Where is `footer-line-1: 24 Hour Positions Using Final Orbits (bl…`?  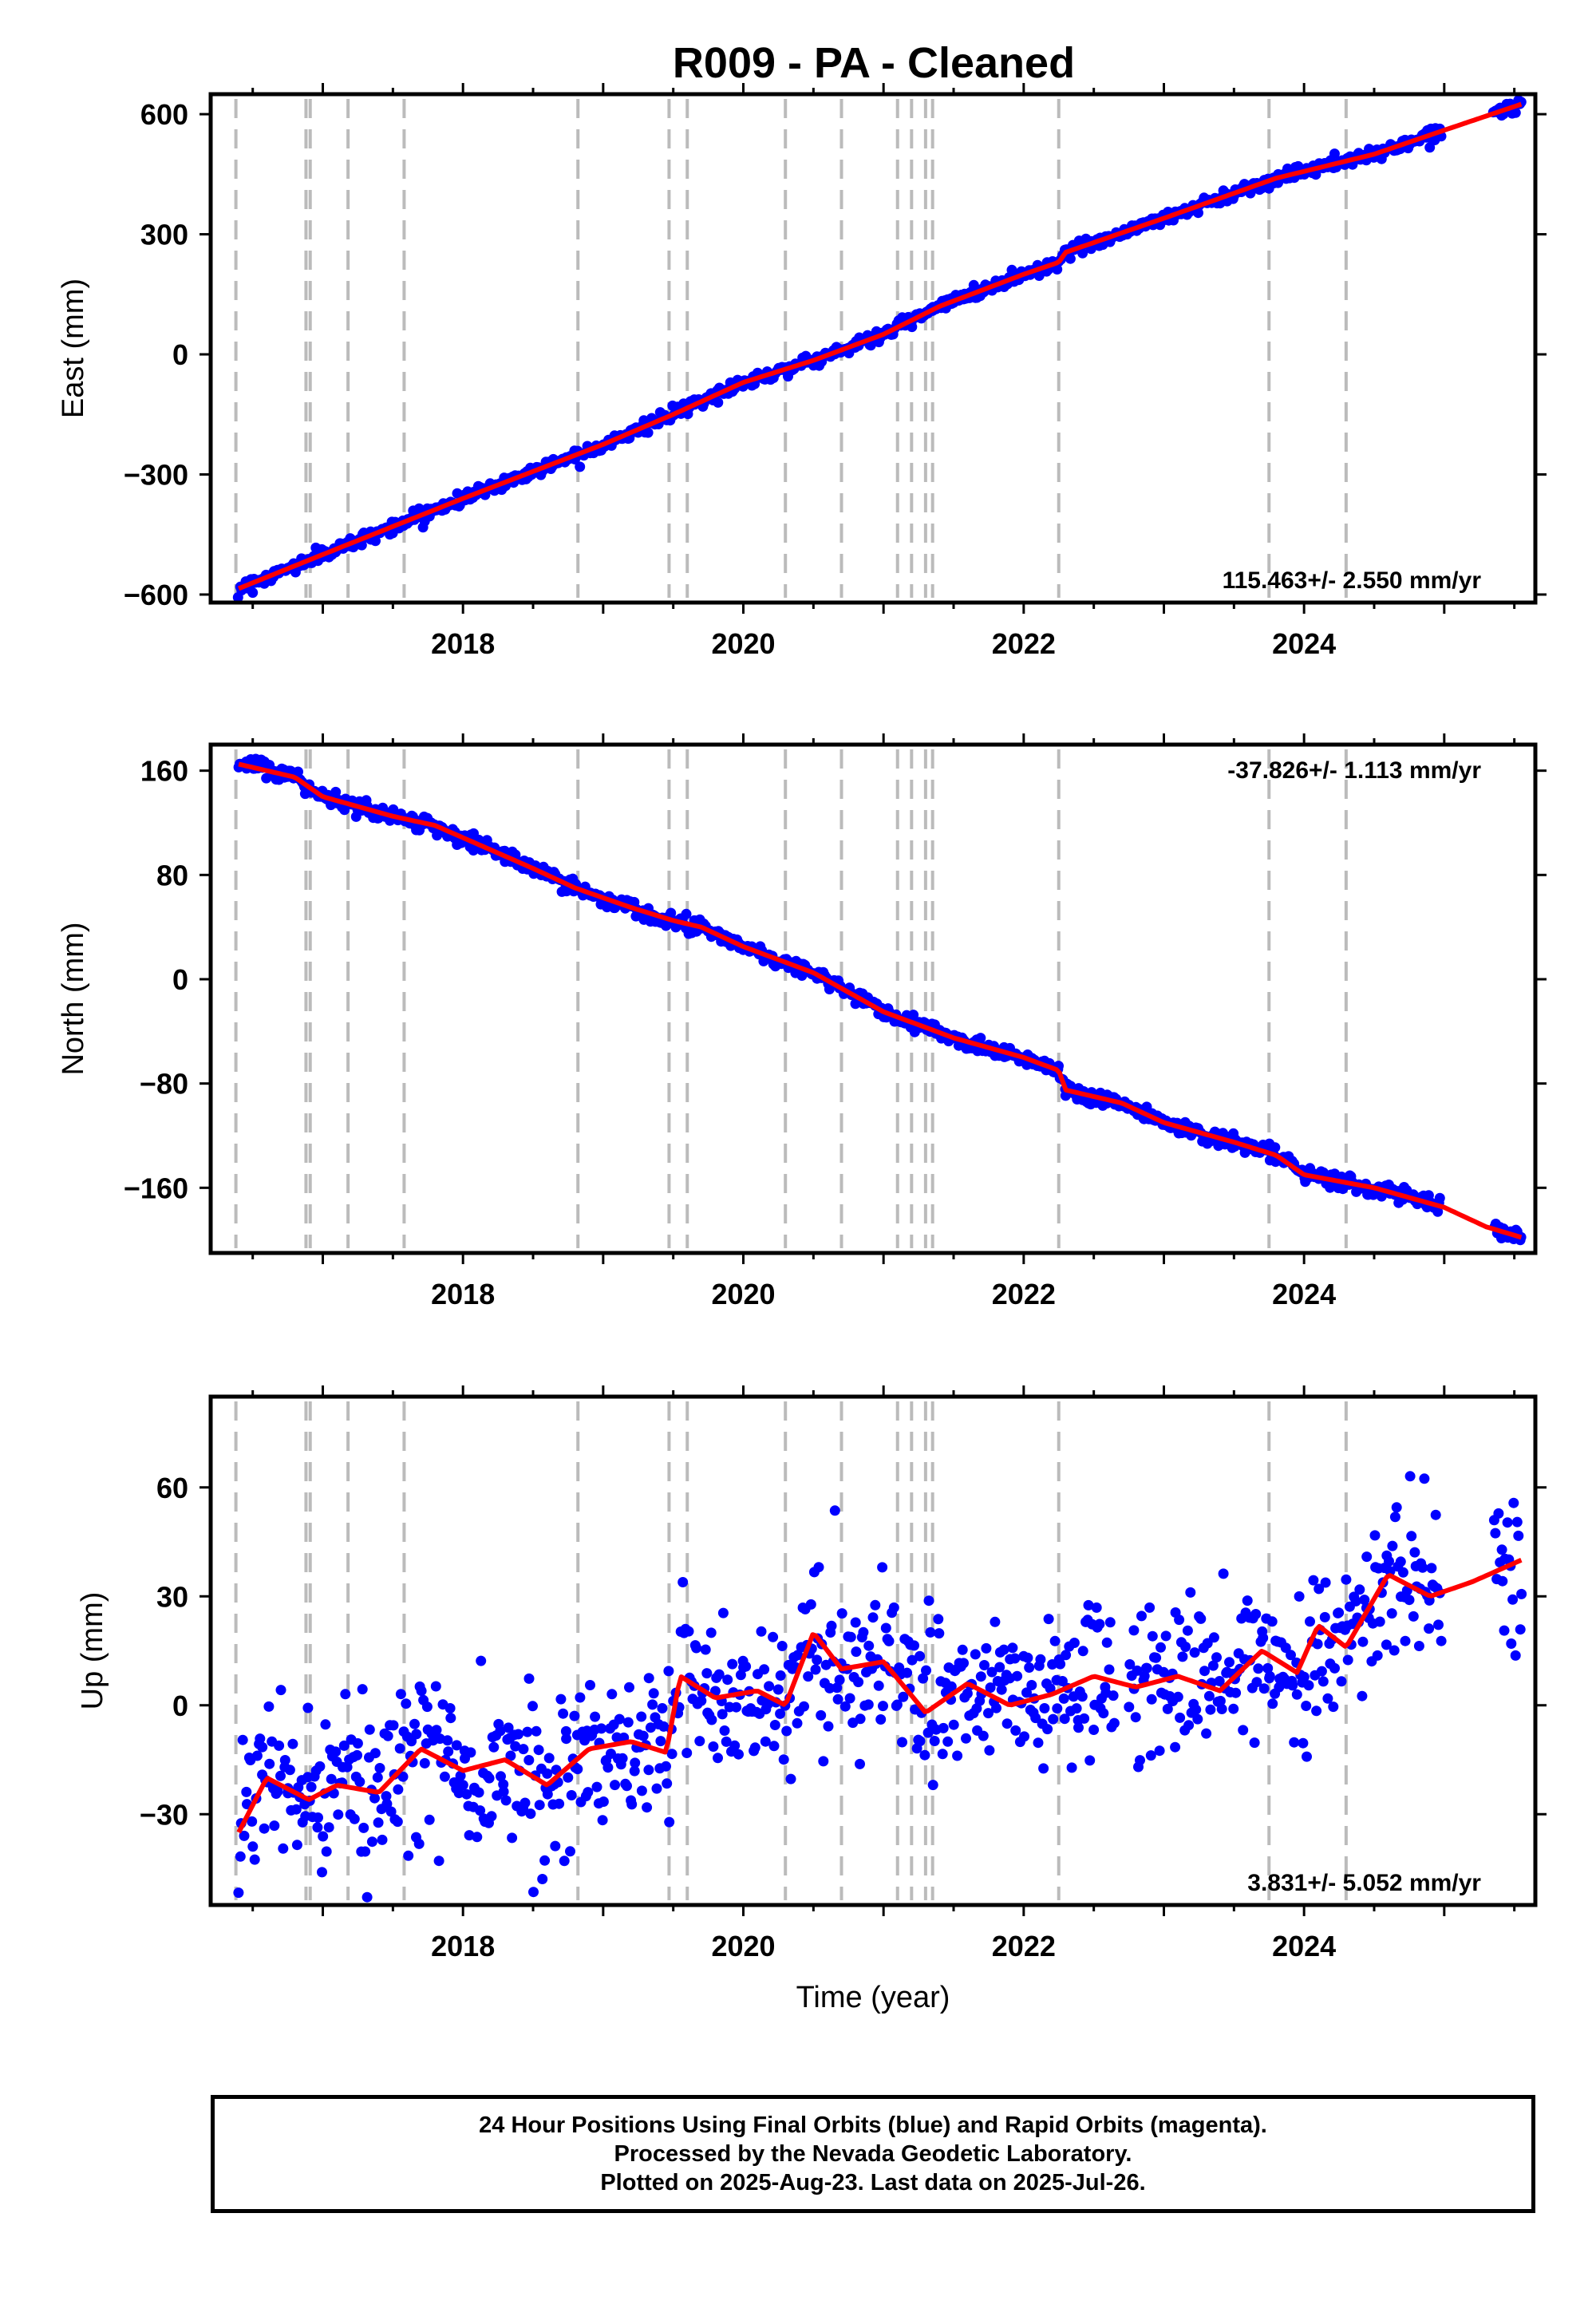
footer-line-1: 24 Hour Positions Using Final Orbits (bl… is located at coordinates (873, 2125).